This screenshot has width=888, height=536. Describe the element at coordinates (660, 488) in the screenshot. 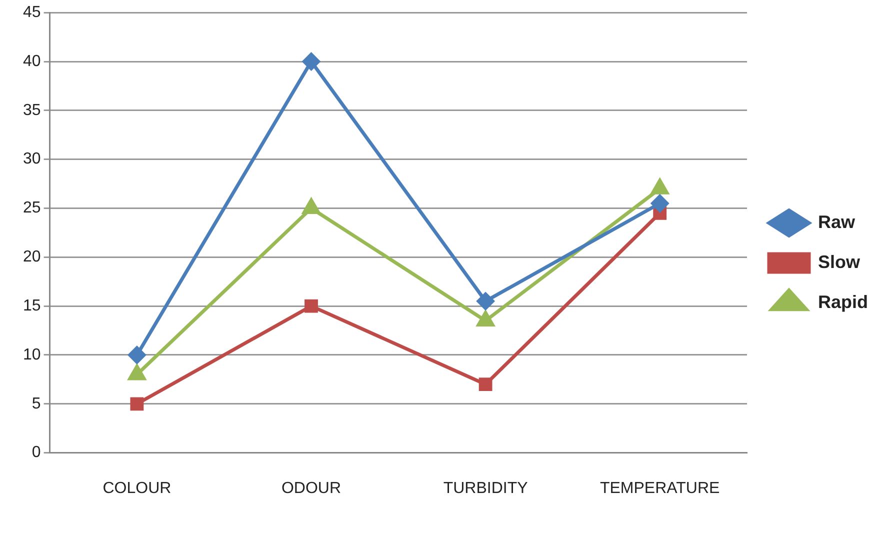

I see `x-tick-label: TEMPERATURE` at that location.